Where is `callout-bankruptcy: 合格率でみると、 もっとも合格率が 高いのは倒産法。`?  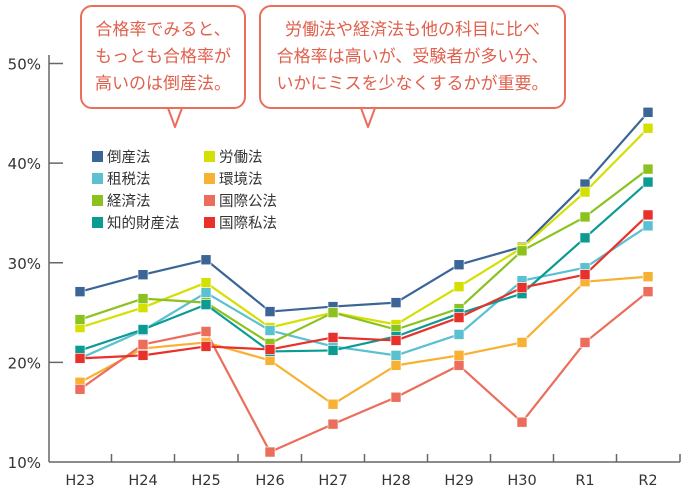 callout-bankruptcy: 合格率でみると、 もっとも合格率が 高いのは倒産法。 is located at coordinates (163, 57).